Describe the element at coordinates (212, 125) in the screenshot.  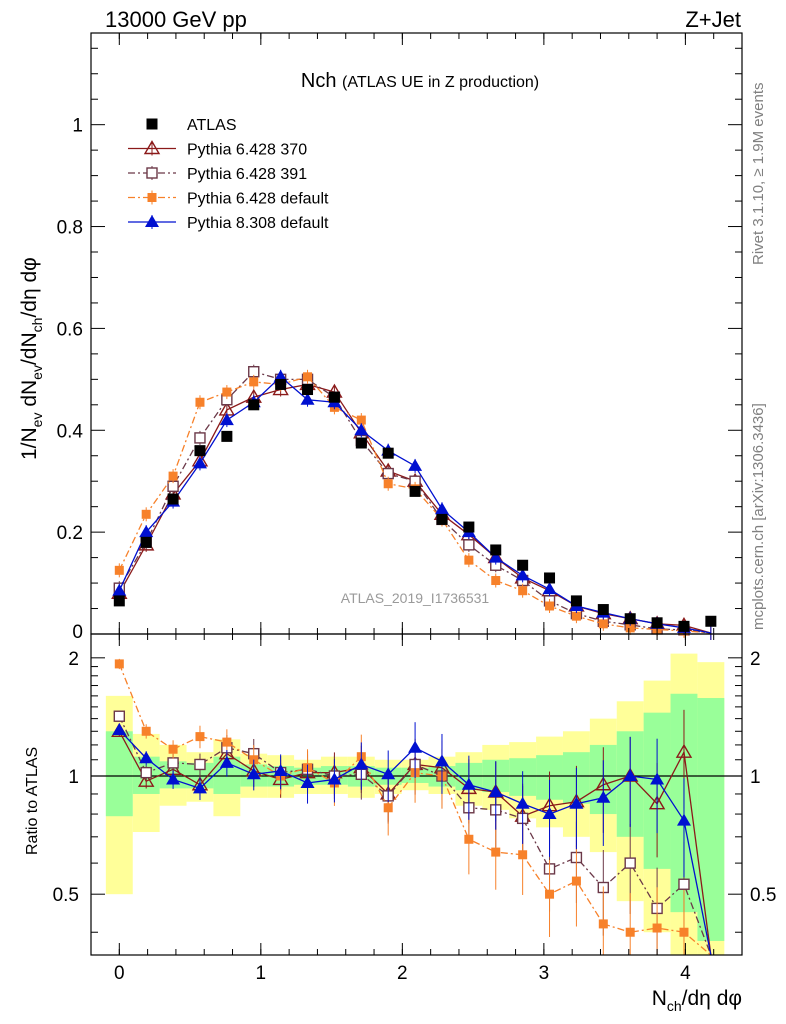
I see `legend-label: ATLAS` at that location.